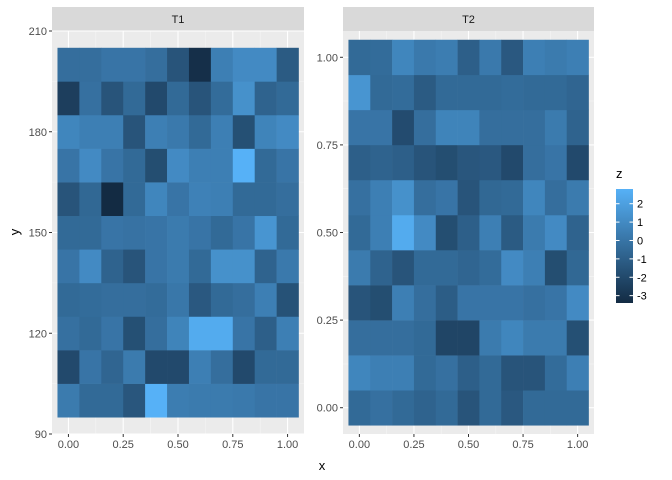  What do you see at coordinates (327, 409) in the screenshot?
I see `y-tick-label: 0.00` at bounding box center [327, 409].